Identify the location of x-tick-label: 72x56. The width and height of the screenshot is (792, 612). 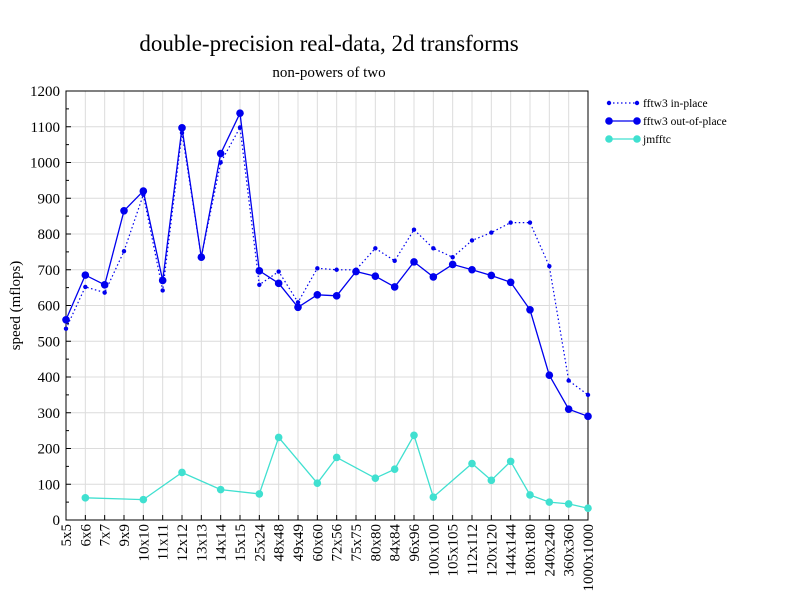
(338, 543).